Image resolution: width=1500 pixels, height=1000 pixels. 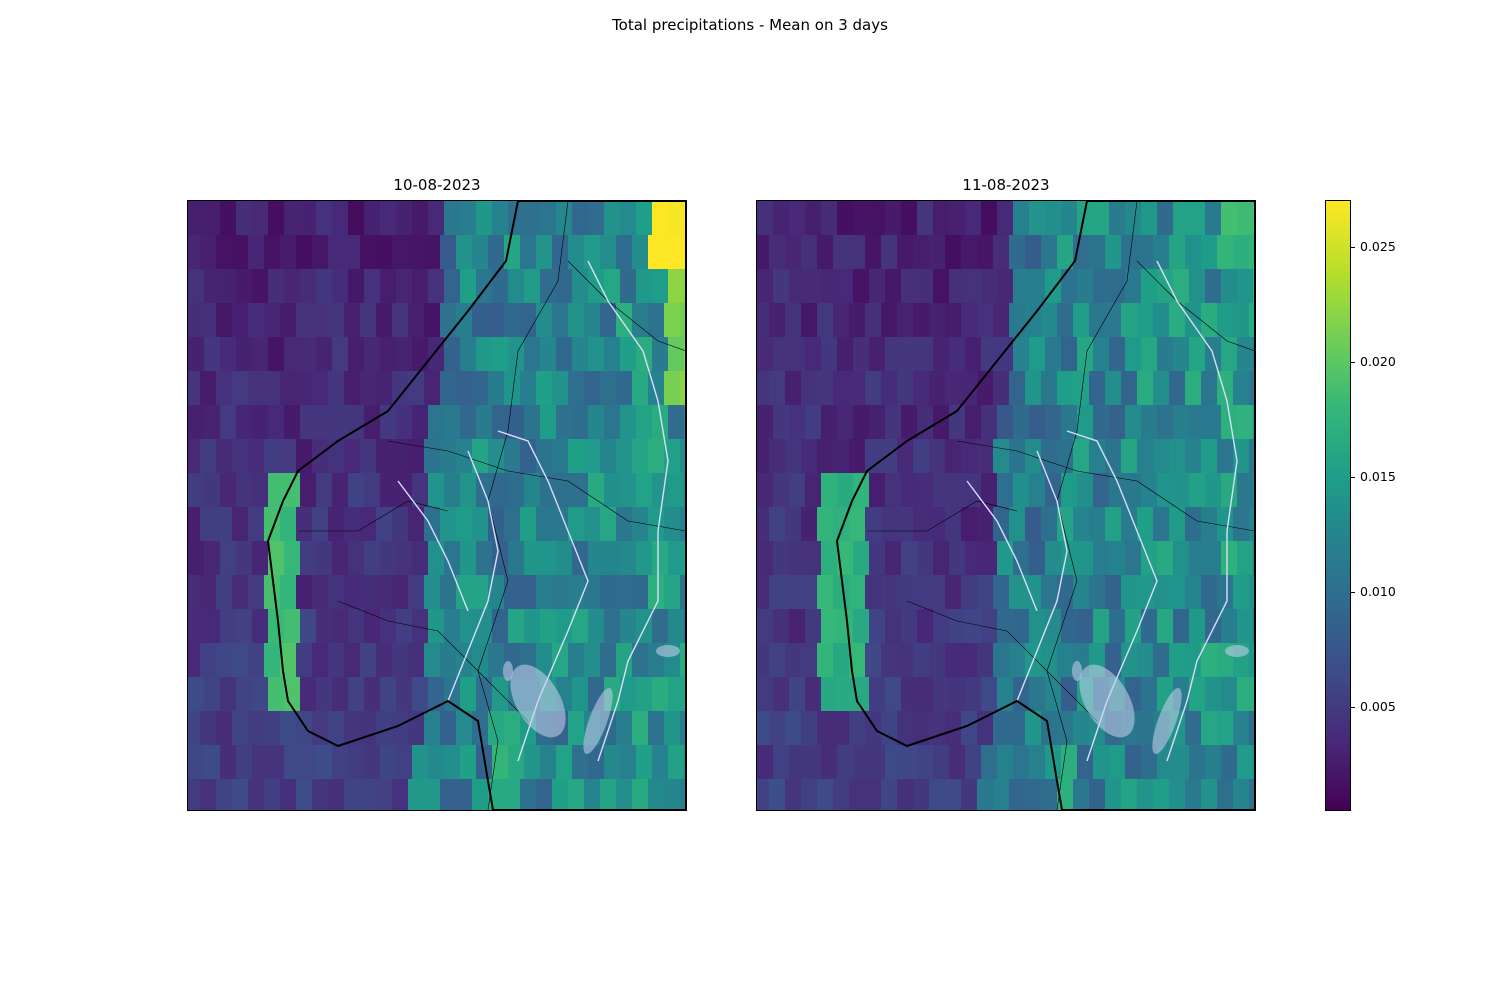 I want to click on figure-title: Total precipitations - Mean on 3 days, so click(x=750, y=25).